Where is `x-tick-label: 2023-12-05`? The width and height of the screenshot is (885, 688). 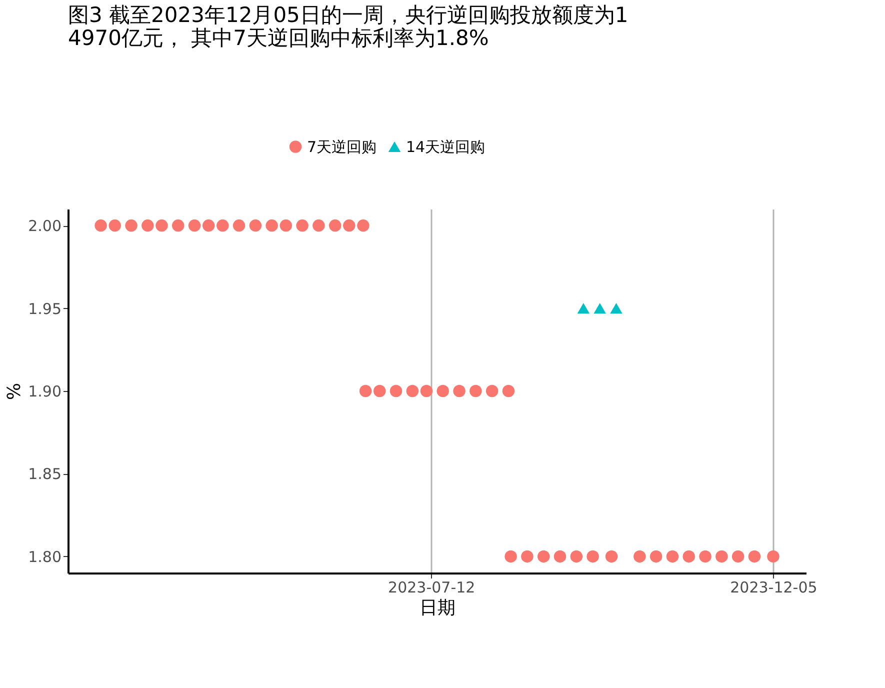
x-tick-label: 2023-12-05 is located at coordinates (774, 587).